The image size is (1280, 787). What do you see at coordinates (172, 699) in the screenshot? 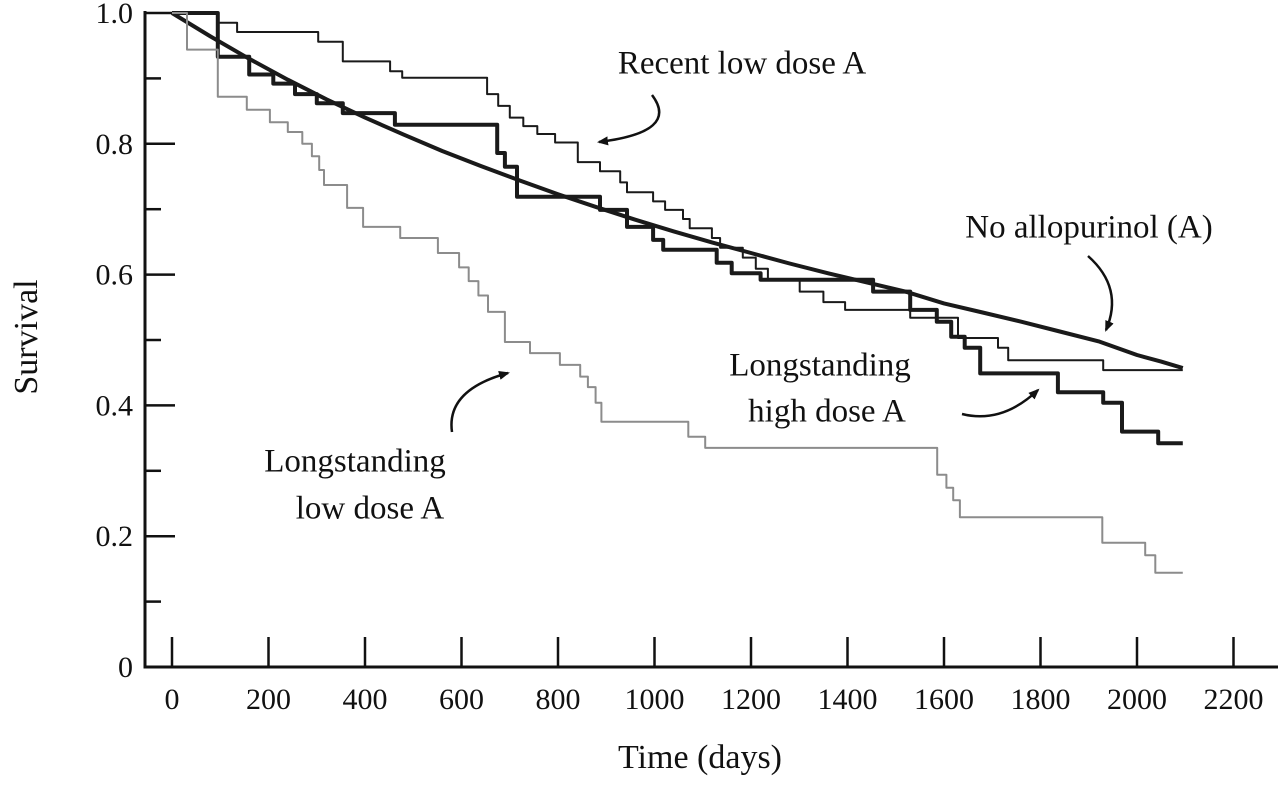
I see `x-tick-label: 0` at bounding box center [172, 699].